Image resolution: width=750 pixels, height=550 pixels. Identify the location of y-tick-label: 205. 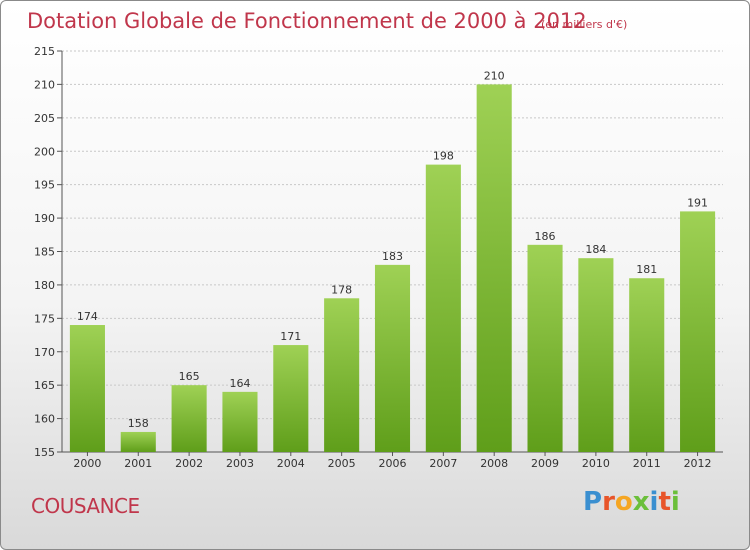
(44, 118).